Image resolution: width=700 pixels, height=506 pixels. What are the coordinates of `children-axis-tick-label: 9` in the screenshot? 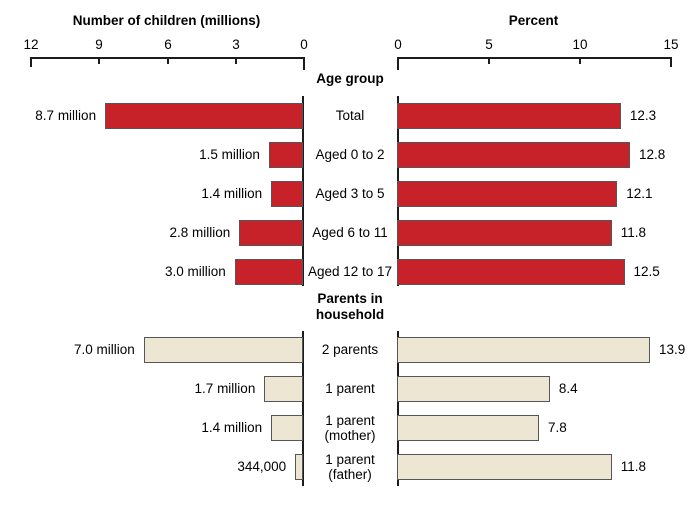 It's located at (99, 44).